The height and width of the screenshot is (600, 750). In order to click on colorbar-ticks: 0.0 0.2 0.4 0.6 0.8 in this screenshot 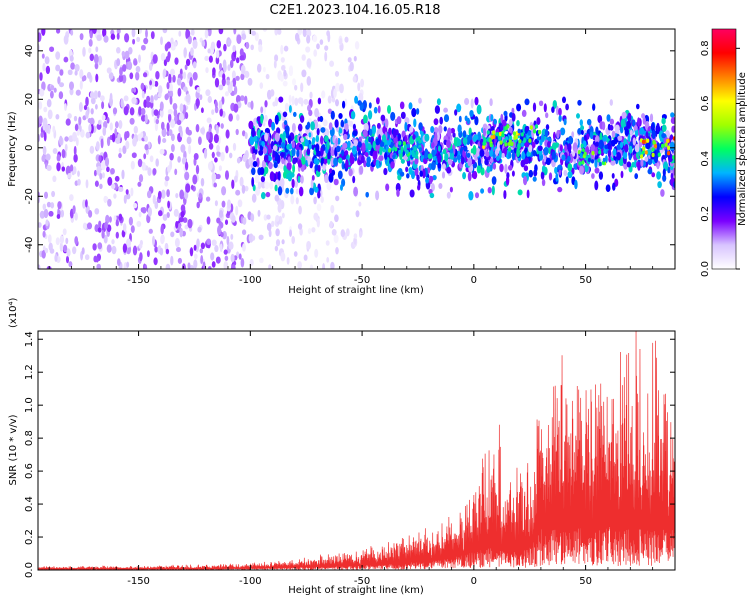, I will do `click(720, 158)`.